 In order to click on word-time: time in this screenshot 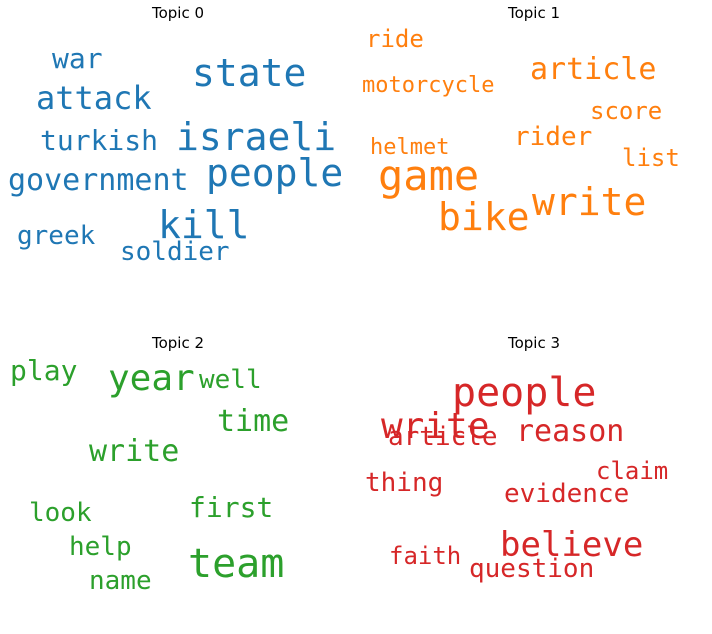, I will do `click(253, 421)`.